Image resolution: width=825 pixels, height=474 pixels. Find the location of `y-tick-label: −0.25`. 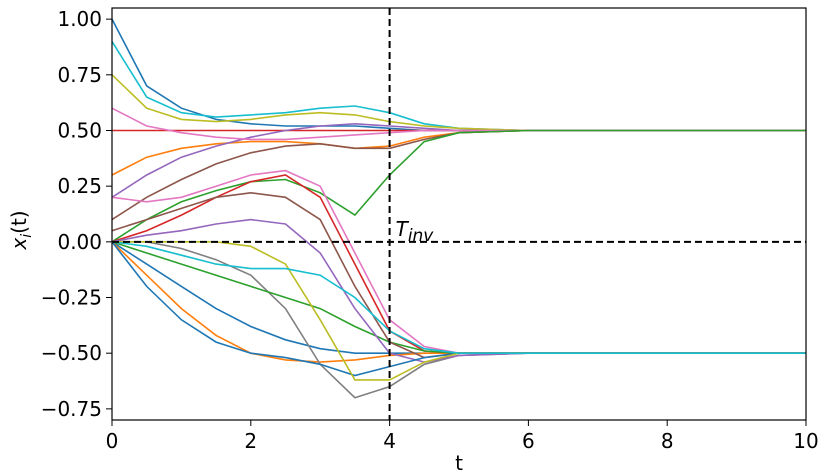

y-tick-label: −0.25 is located at coordinates (71, 298).